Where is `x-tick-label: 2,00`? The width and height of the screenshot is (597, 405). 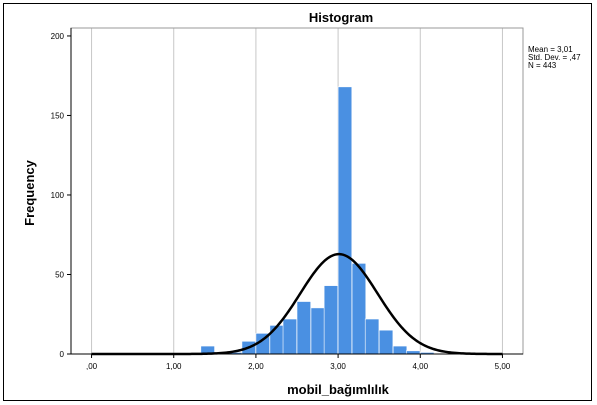
x-tick-label: 2,00 is located at coordinates (256, 366).